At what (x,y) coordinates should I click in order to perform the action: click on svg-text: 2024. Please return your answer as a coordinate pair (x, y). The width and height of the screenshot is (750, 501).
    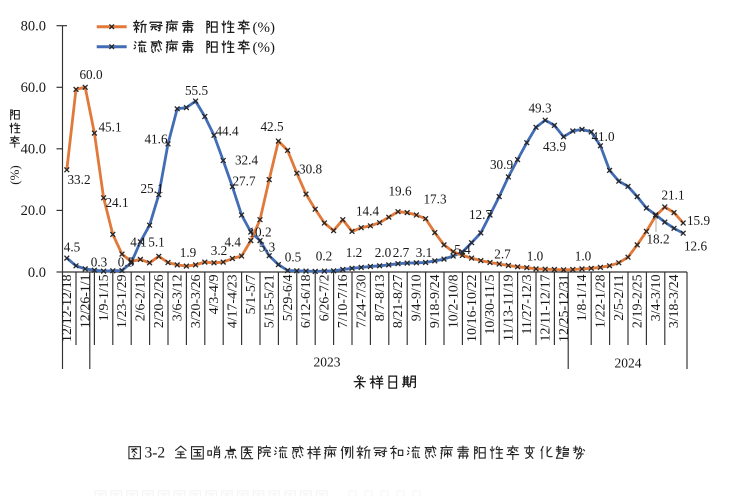
    Looking at the image, I should click on (628, 363).